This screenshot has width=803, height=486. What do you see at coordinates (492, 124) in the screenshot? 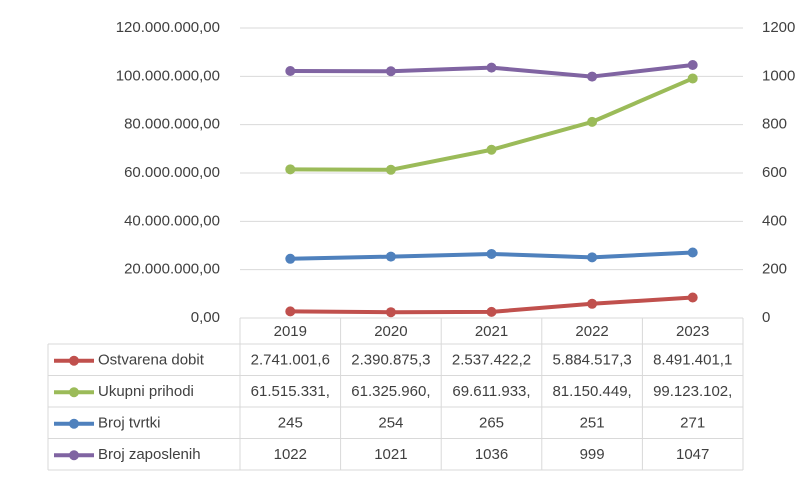
I see `series-line` at bounding box center [492, 124].